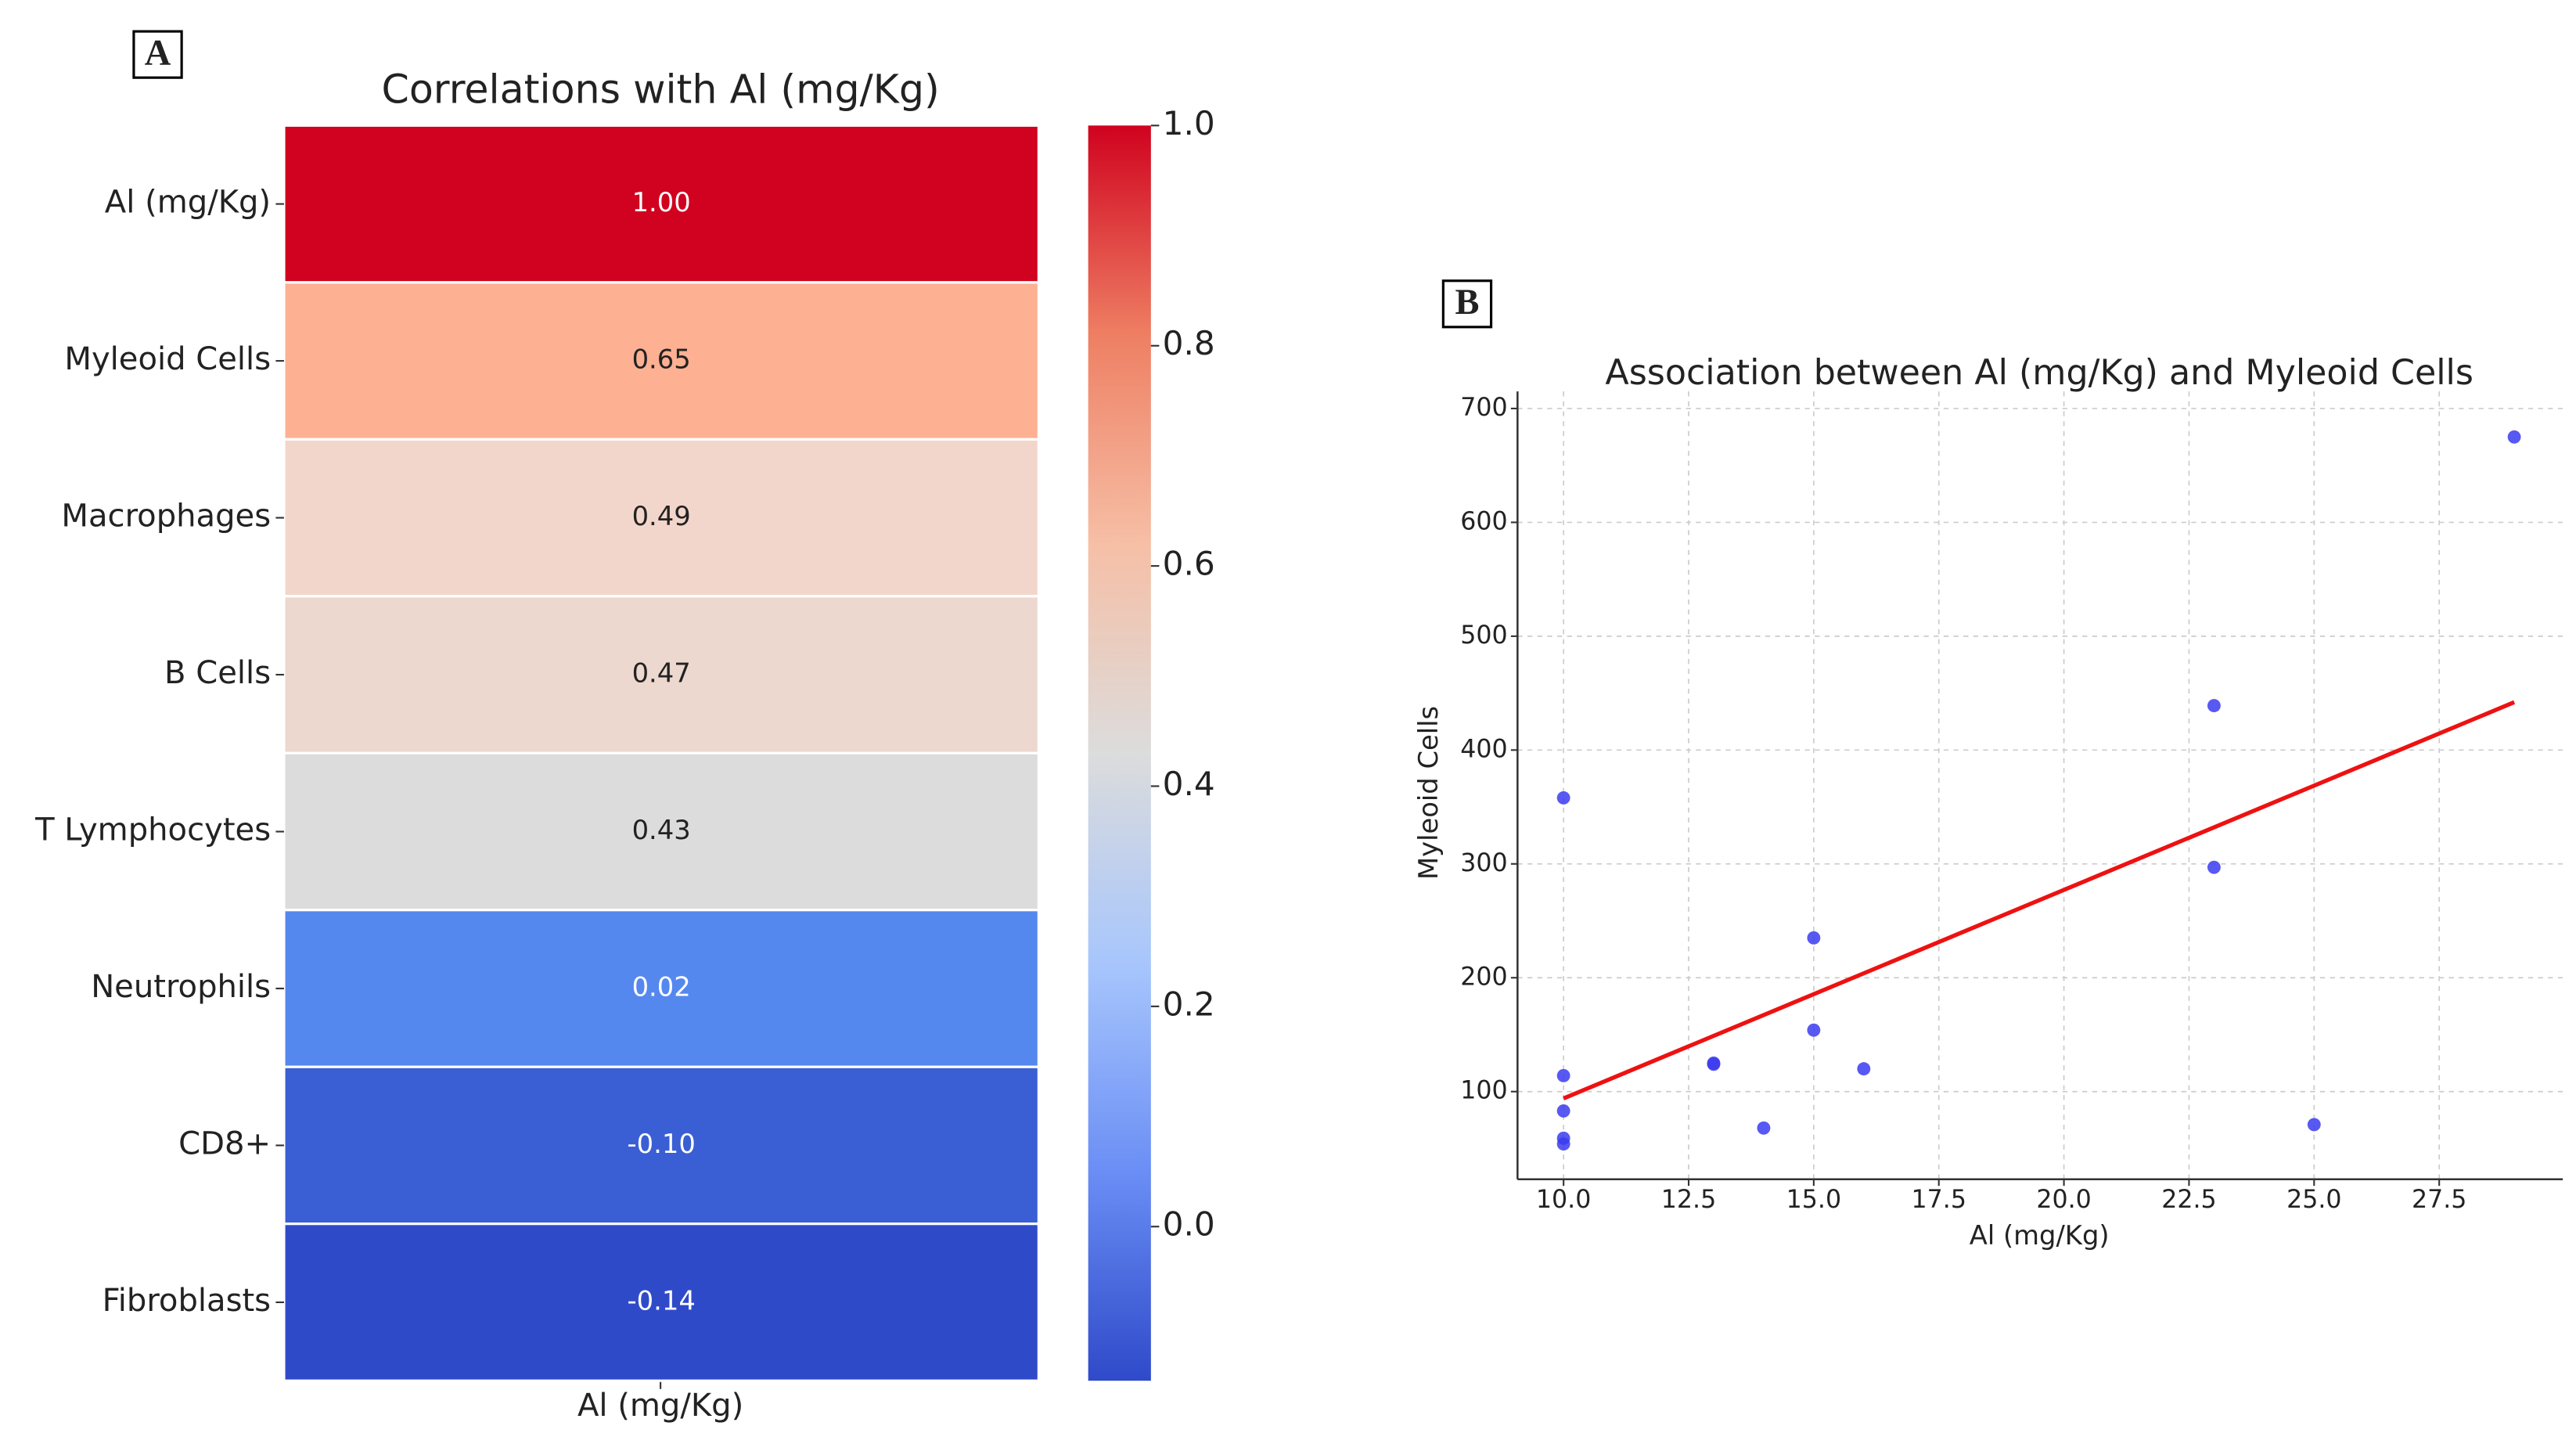 The width and height of the screenshot is (2576, 1444). I want to click on chart-title: Correlations with Al (mg/Kg), so click(660, 90).